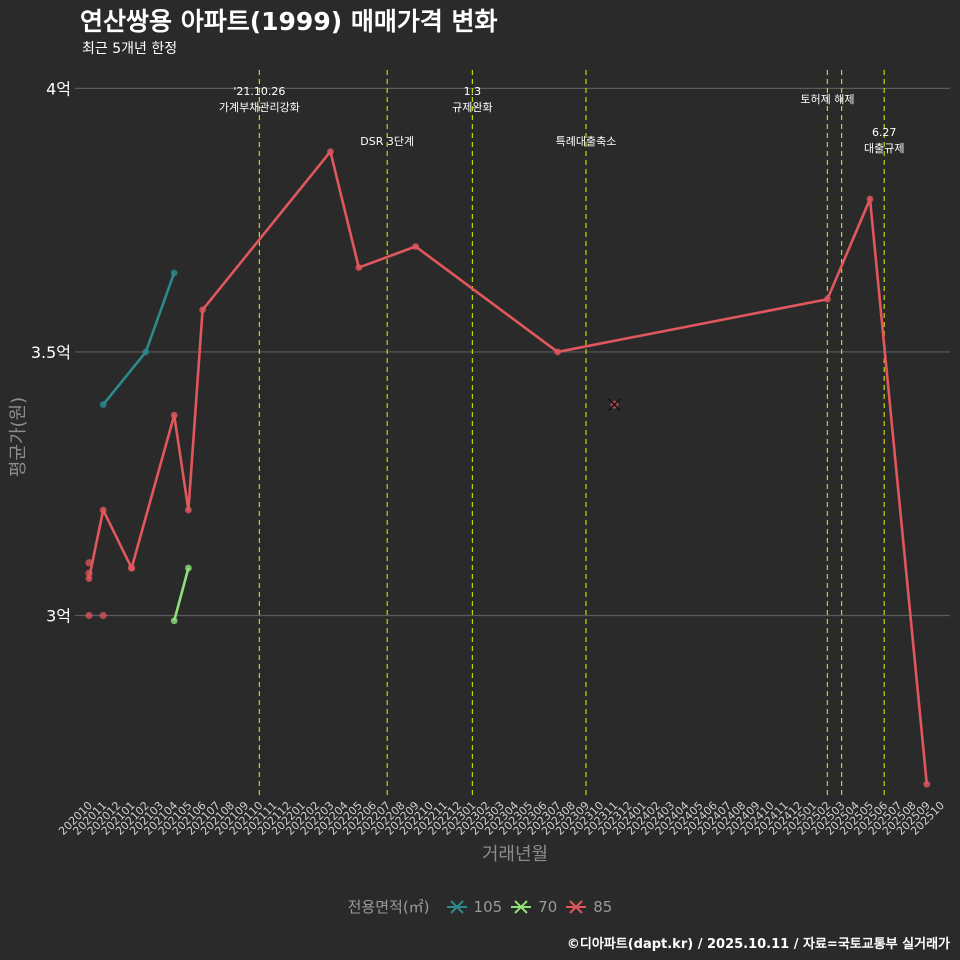  I want to click on legend-item-105: 105, so click(474, 907).